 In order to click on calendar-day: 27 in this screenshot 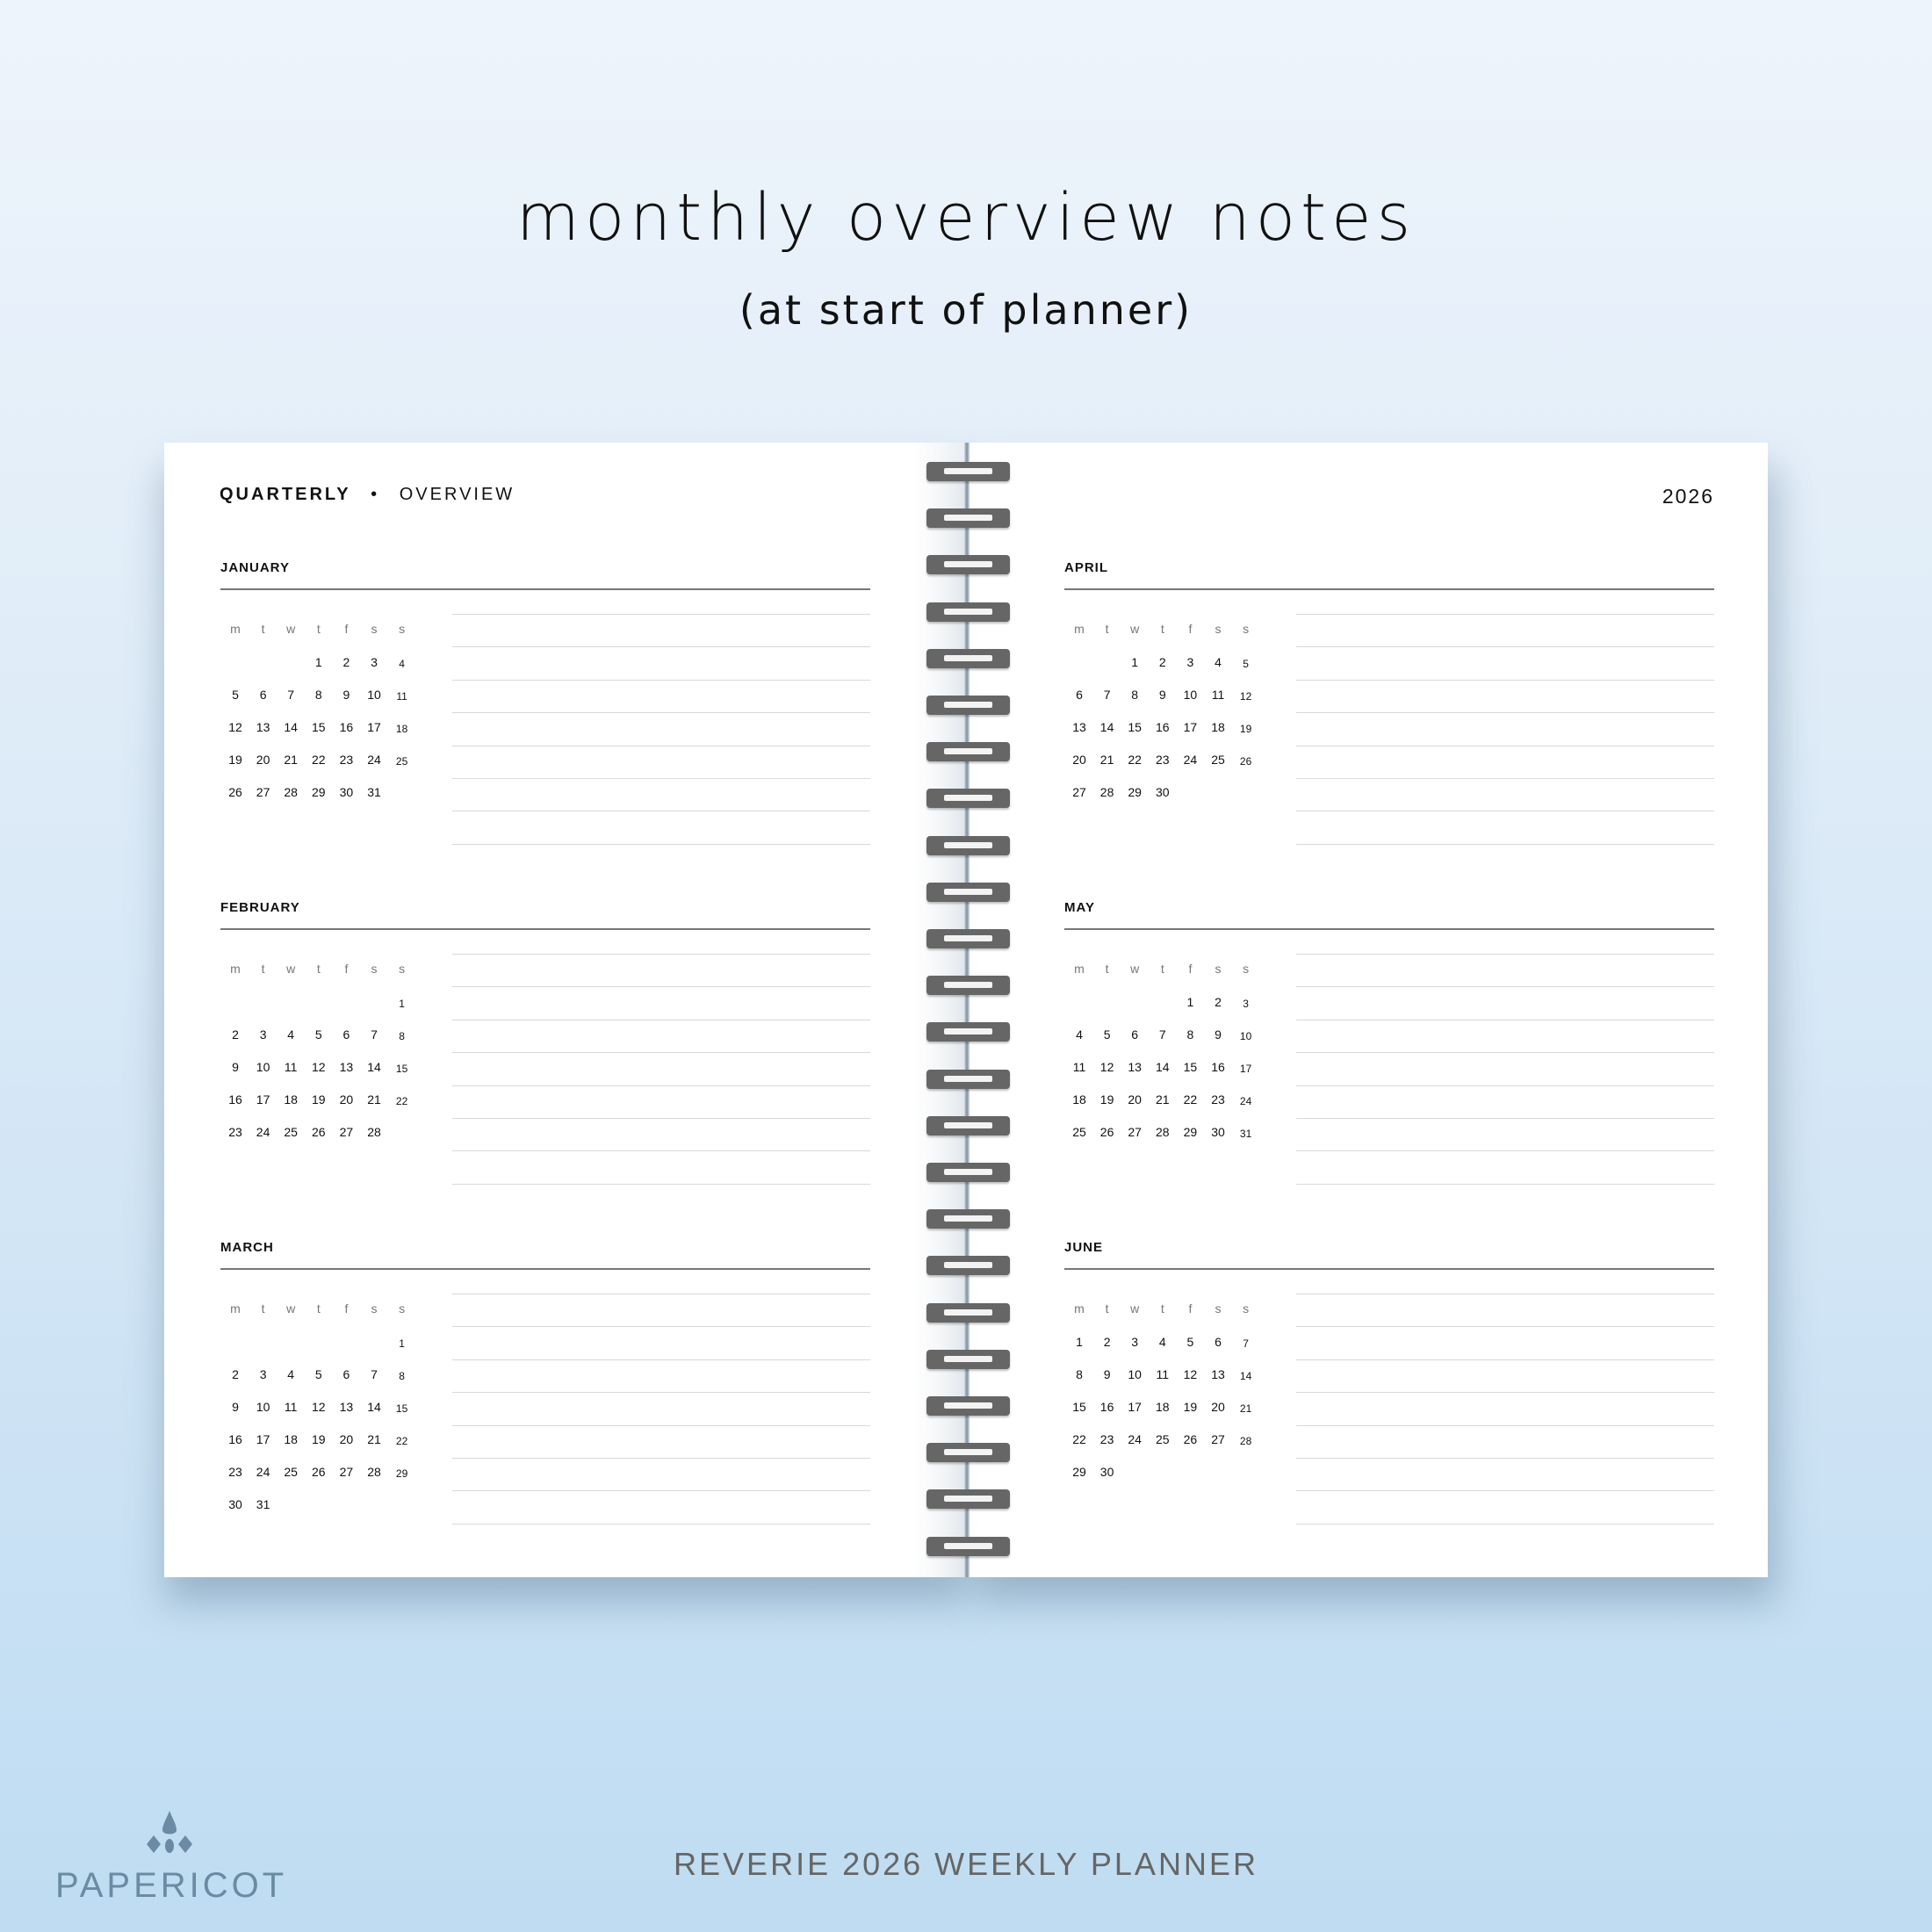, I will do `click(1135, 1131)`.